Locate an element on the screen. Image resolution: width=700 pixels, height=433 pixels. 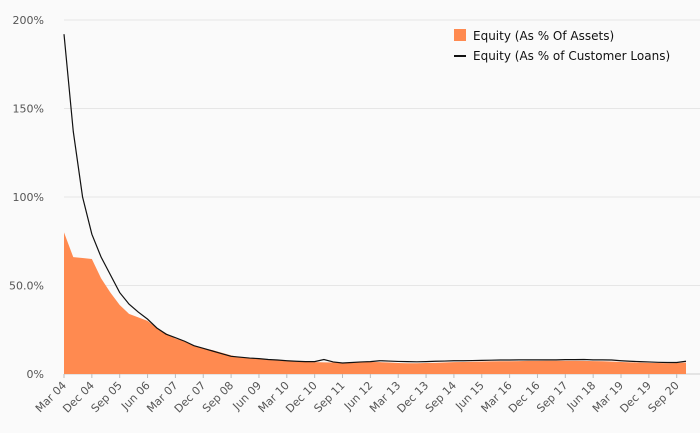
y-axis-ticks: 0% 50.0% 100% 150% 200% is located at coordinates (26, 197).